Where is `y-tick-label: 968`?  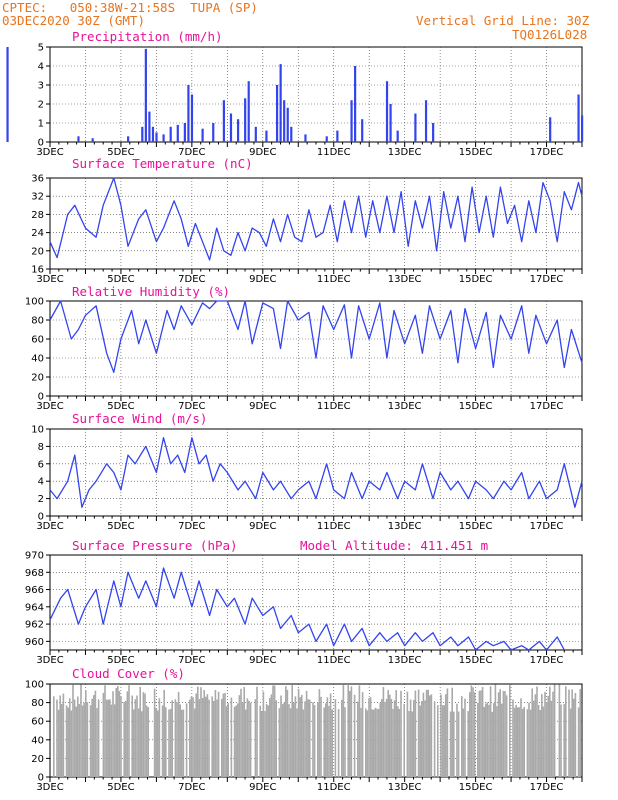 y-tick-label: 968 is located at coordinates (34, 573).